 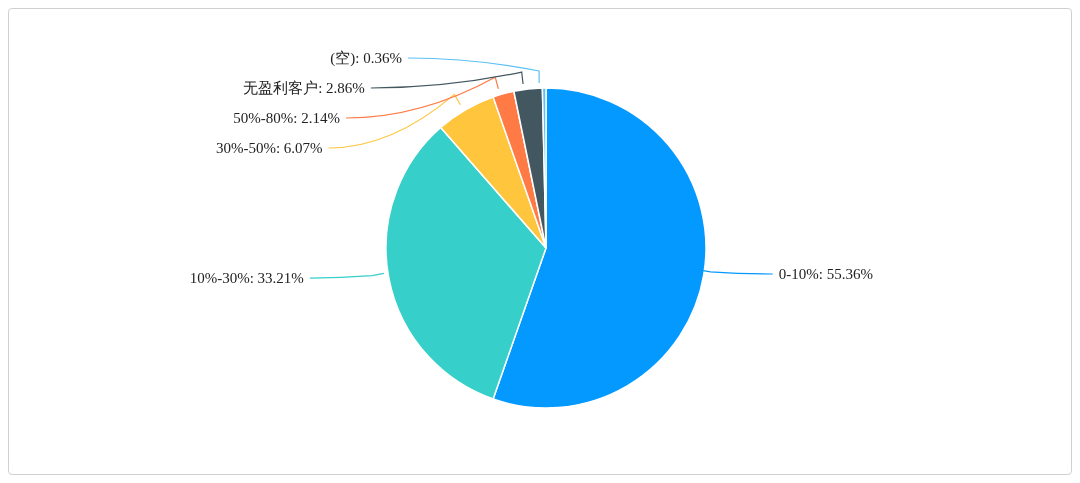 I want to click on slice-label: 10%-30%: 33.21%, so click(x=246, y=278).